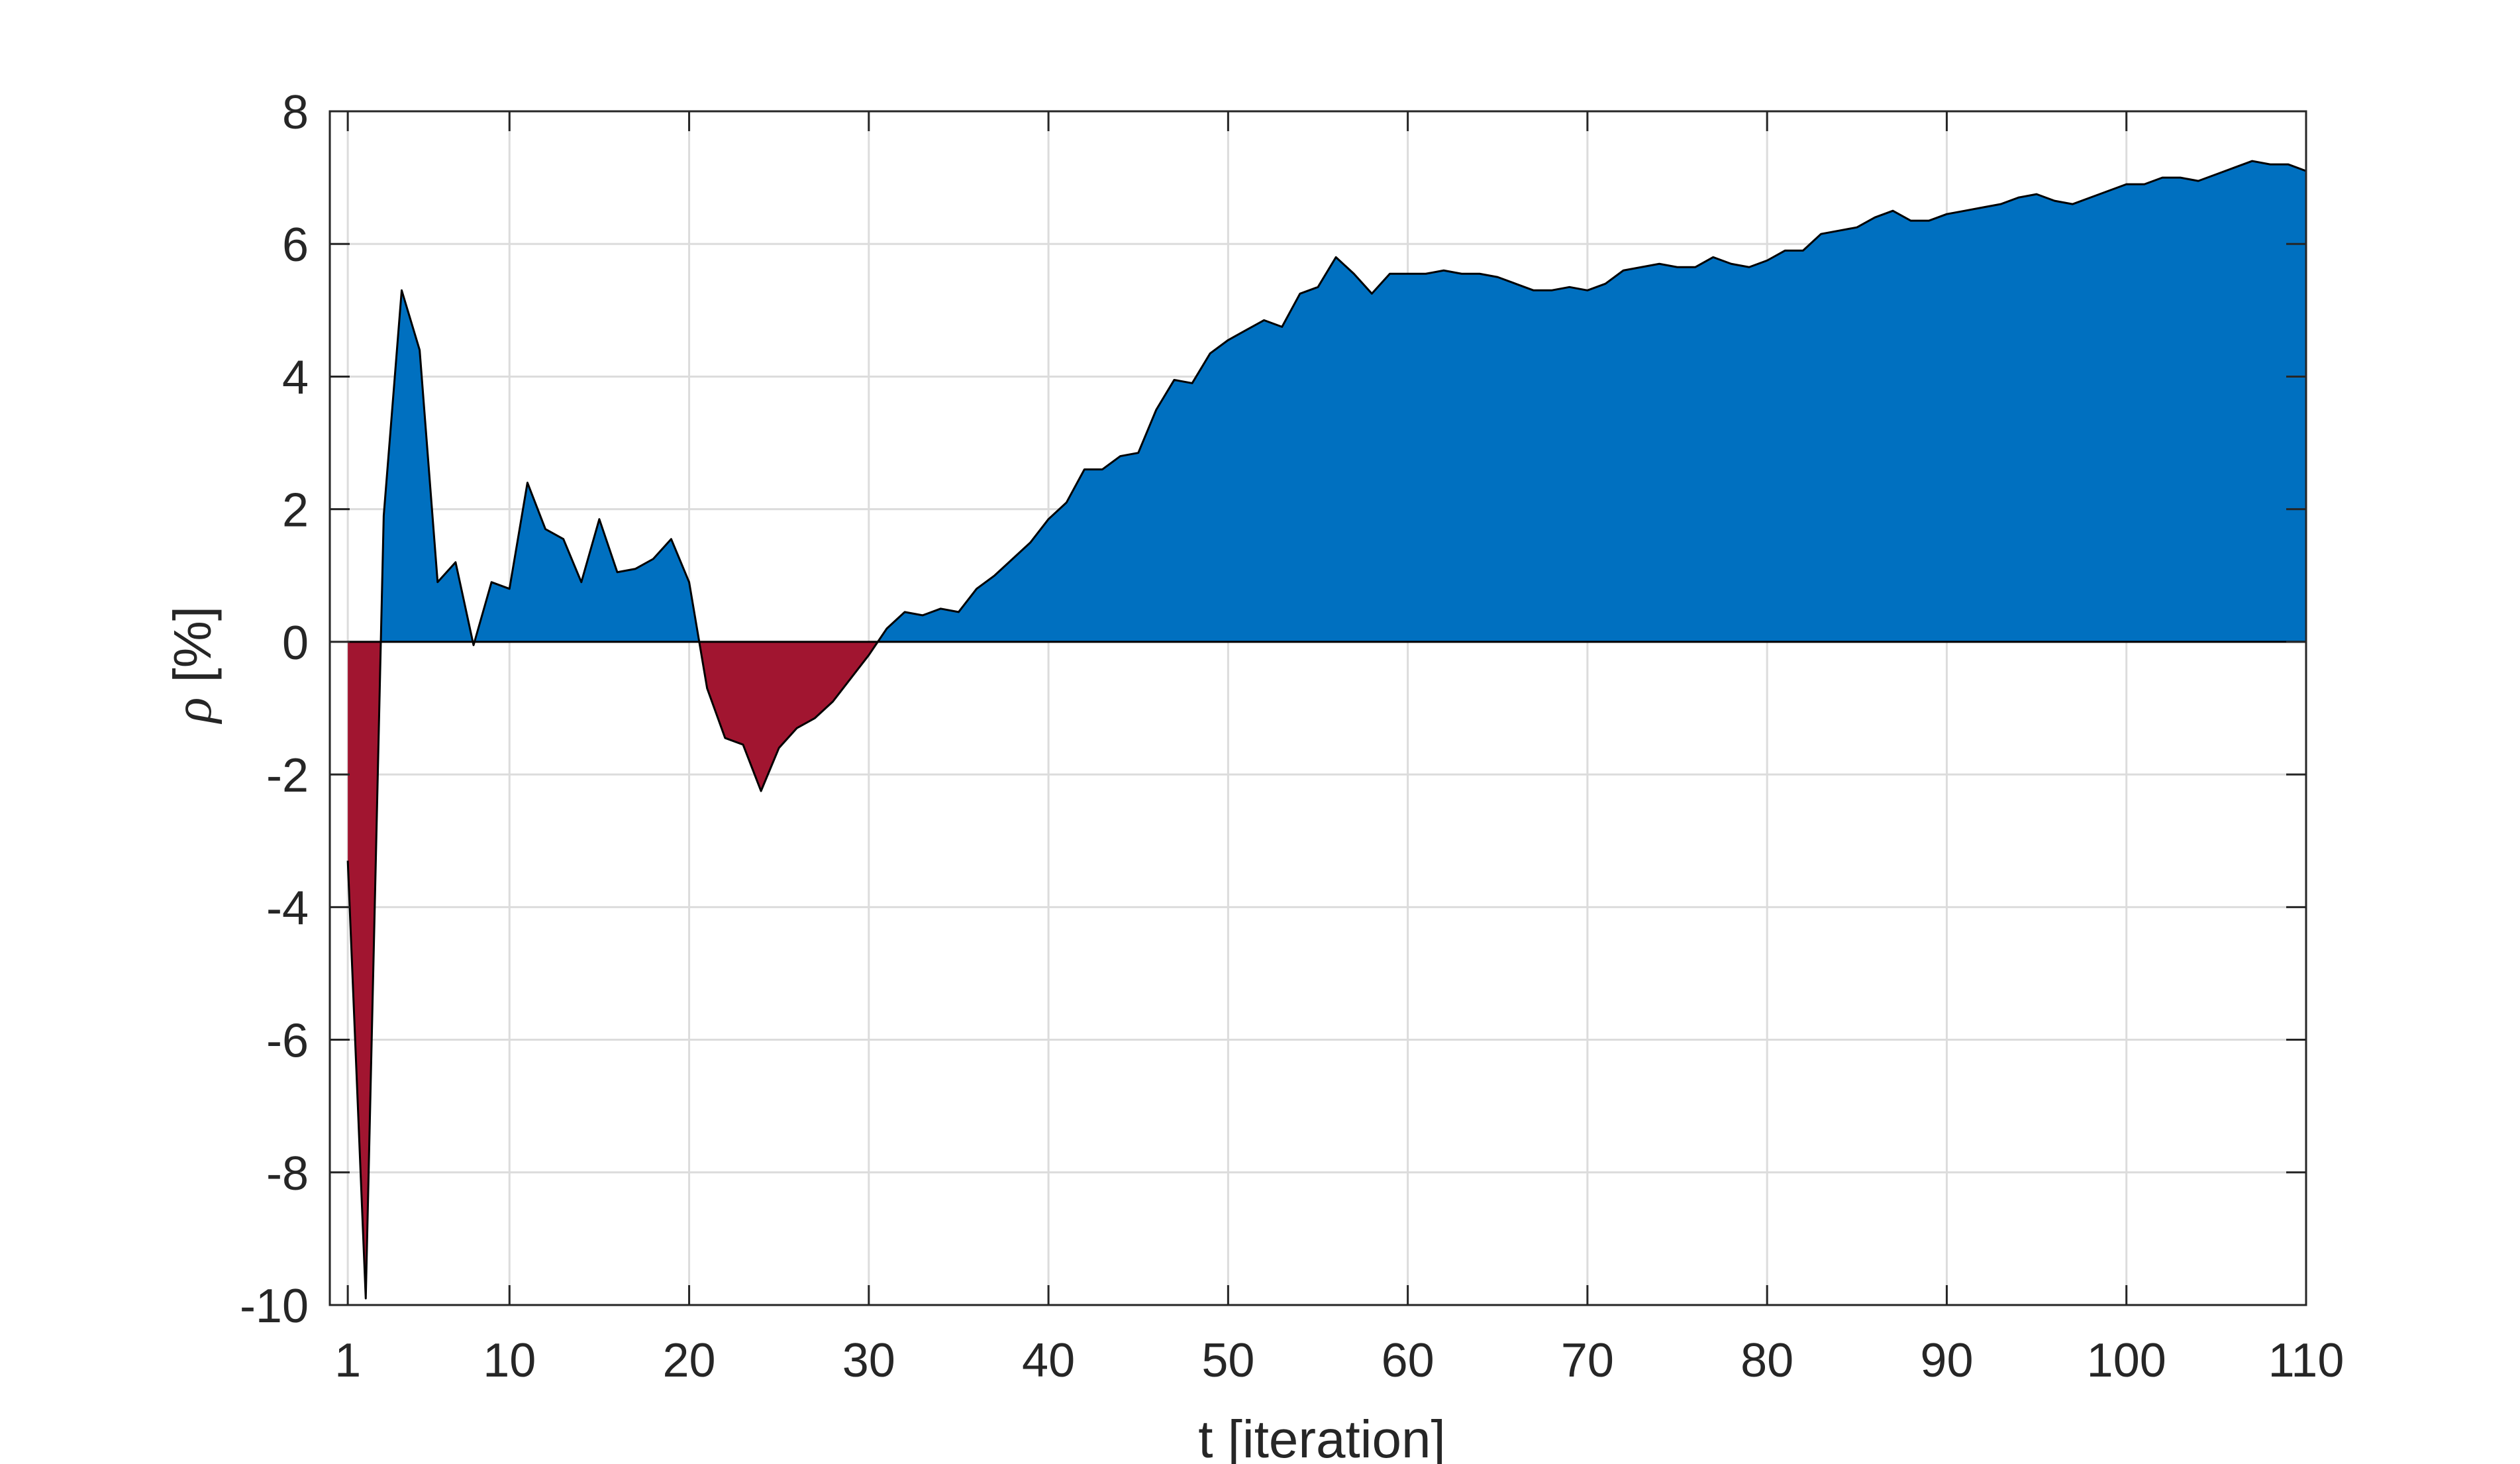 This screenshot has width=2520, height=1464. Describe the element at coordinates (1339, 1360) in the screenshot. I see `x-tick-labels: 1 10 20 30 40 50 60 70 80 90 100 110` at that location.